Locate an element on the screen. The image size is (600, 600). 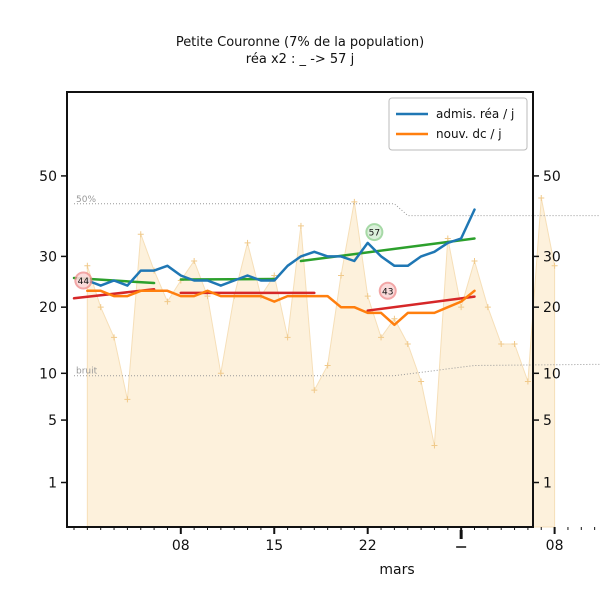
ref-label-0: 50% is located at coordinates (86, 200).